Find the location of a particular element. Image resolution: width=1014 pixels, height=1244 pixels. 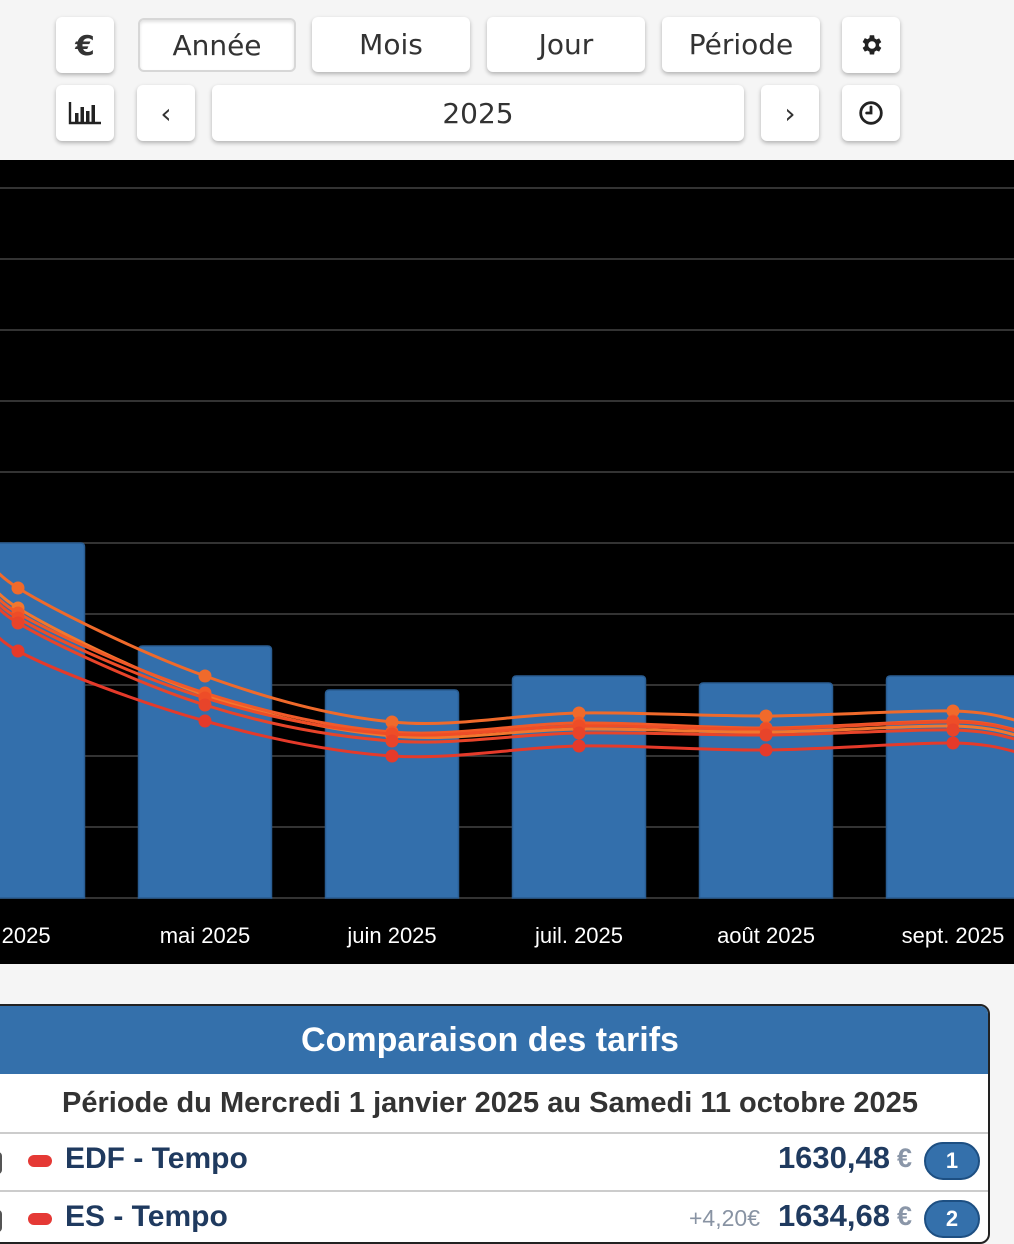

rank-badge: 2 is located at coordinates (952, 1219).